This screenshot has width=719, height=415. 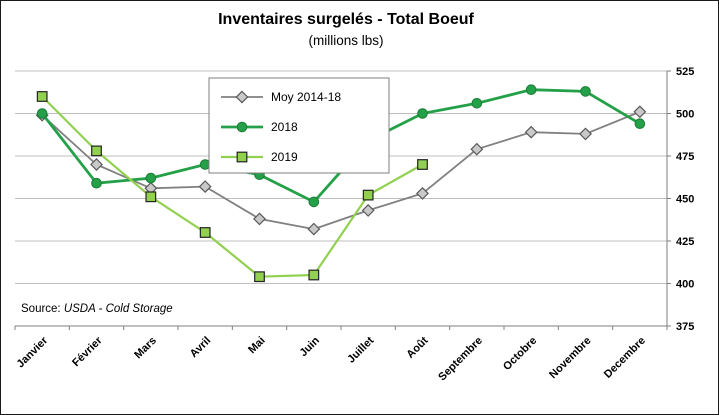 What do you see at coordinates (33, 352) in the screenshot?
I see `x-tick-label: Janvier` at bounding box center [33, 352].